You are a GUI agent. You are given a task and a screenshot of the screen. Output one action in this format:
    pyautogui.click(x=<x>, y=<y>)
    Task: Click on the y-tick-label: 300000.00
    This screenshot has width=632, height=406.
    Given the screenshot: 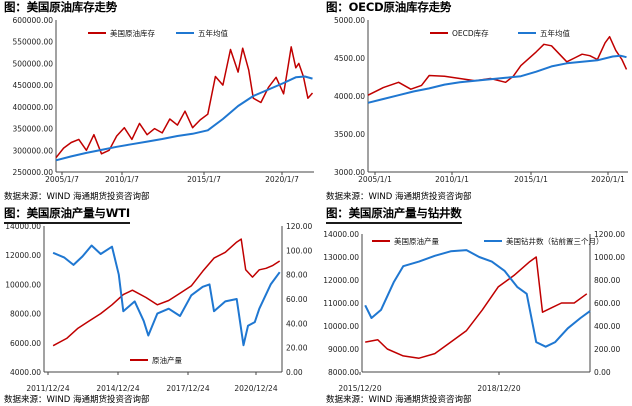 What is the action you would take?
    pyautogui.click(x=32, y=150)
    